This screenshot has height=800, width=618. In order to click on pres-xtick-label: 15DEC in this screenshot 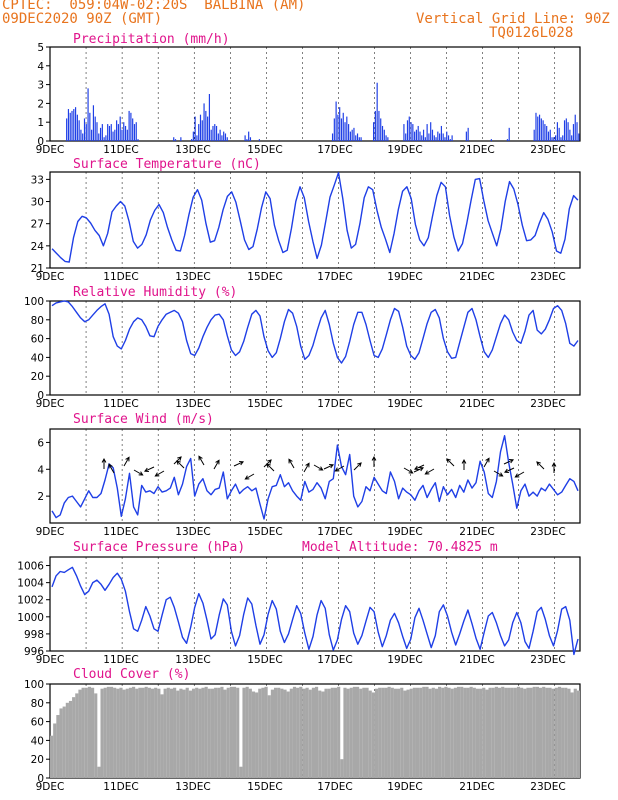, I will do `click(264, 660)`.